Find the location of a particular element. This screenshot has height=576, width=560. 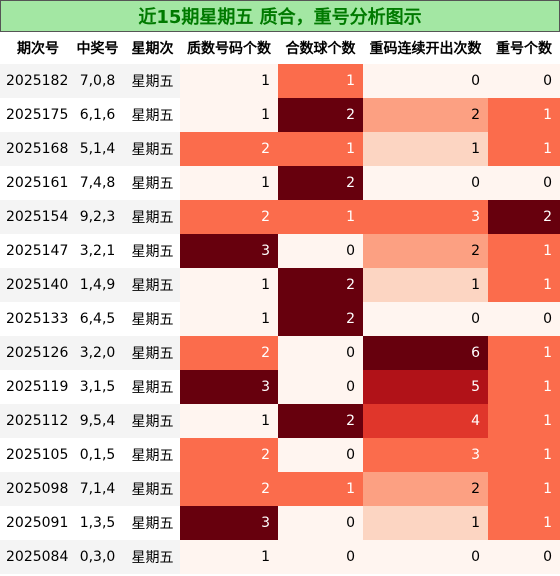

cell-issue: 2025098 is located at coordinates (35, 489).